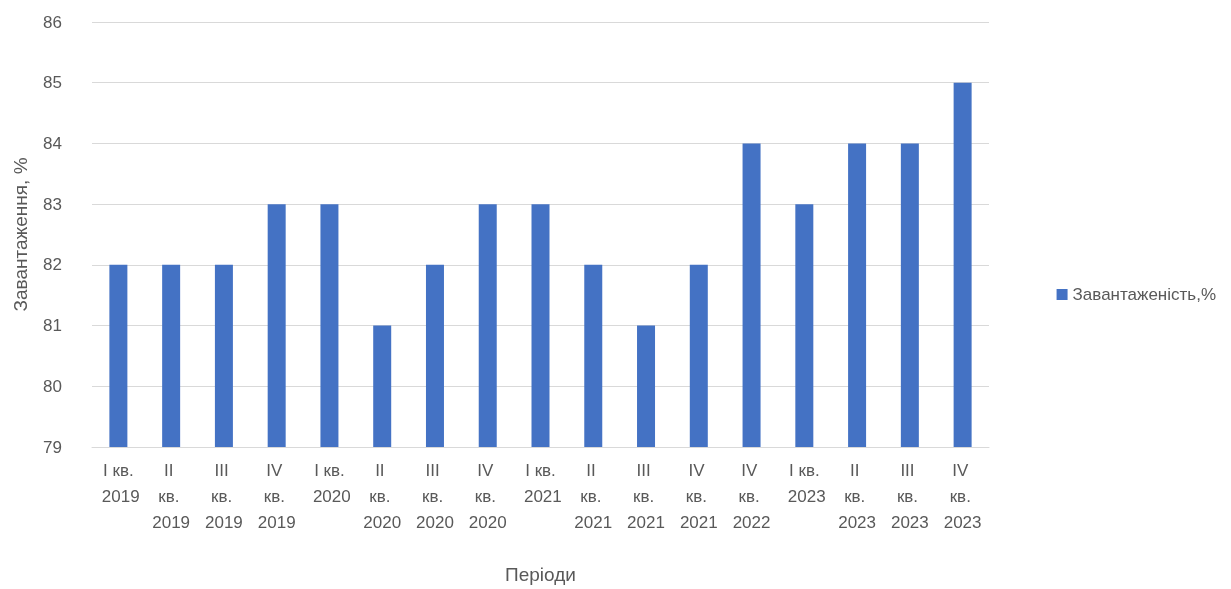 This screenshot has width=1231, height=589. Describe the element at coordinates (276, 496) in the screenshot. I see `x-tick-label: IV кв. 2019` at that location.